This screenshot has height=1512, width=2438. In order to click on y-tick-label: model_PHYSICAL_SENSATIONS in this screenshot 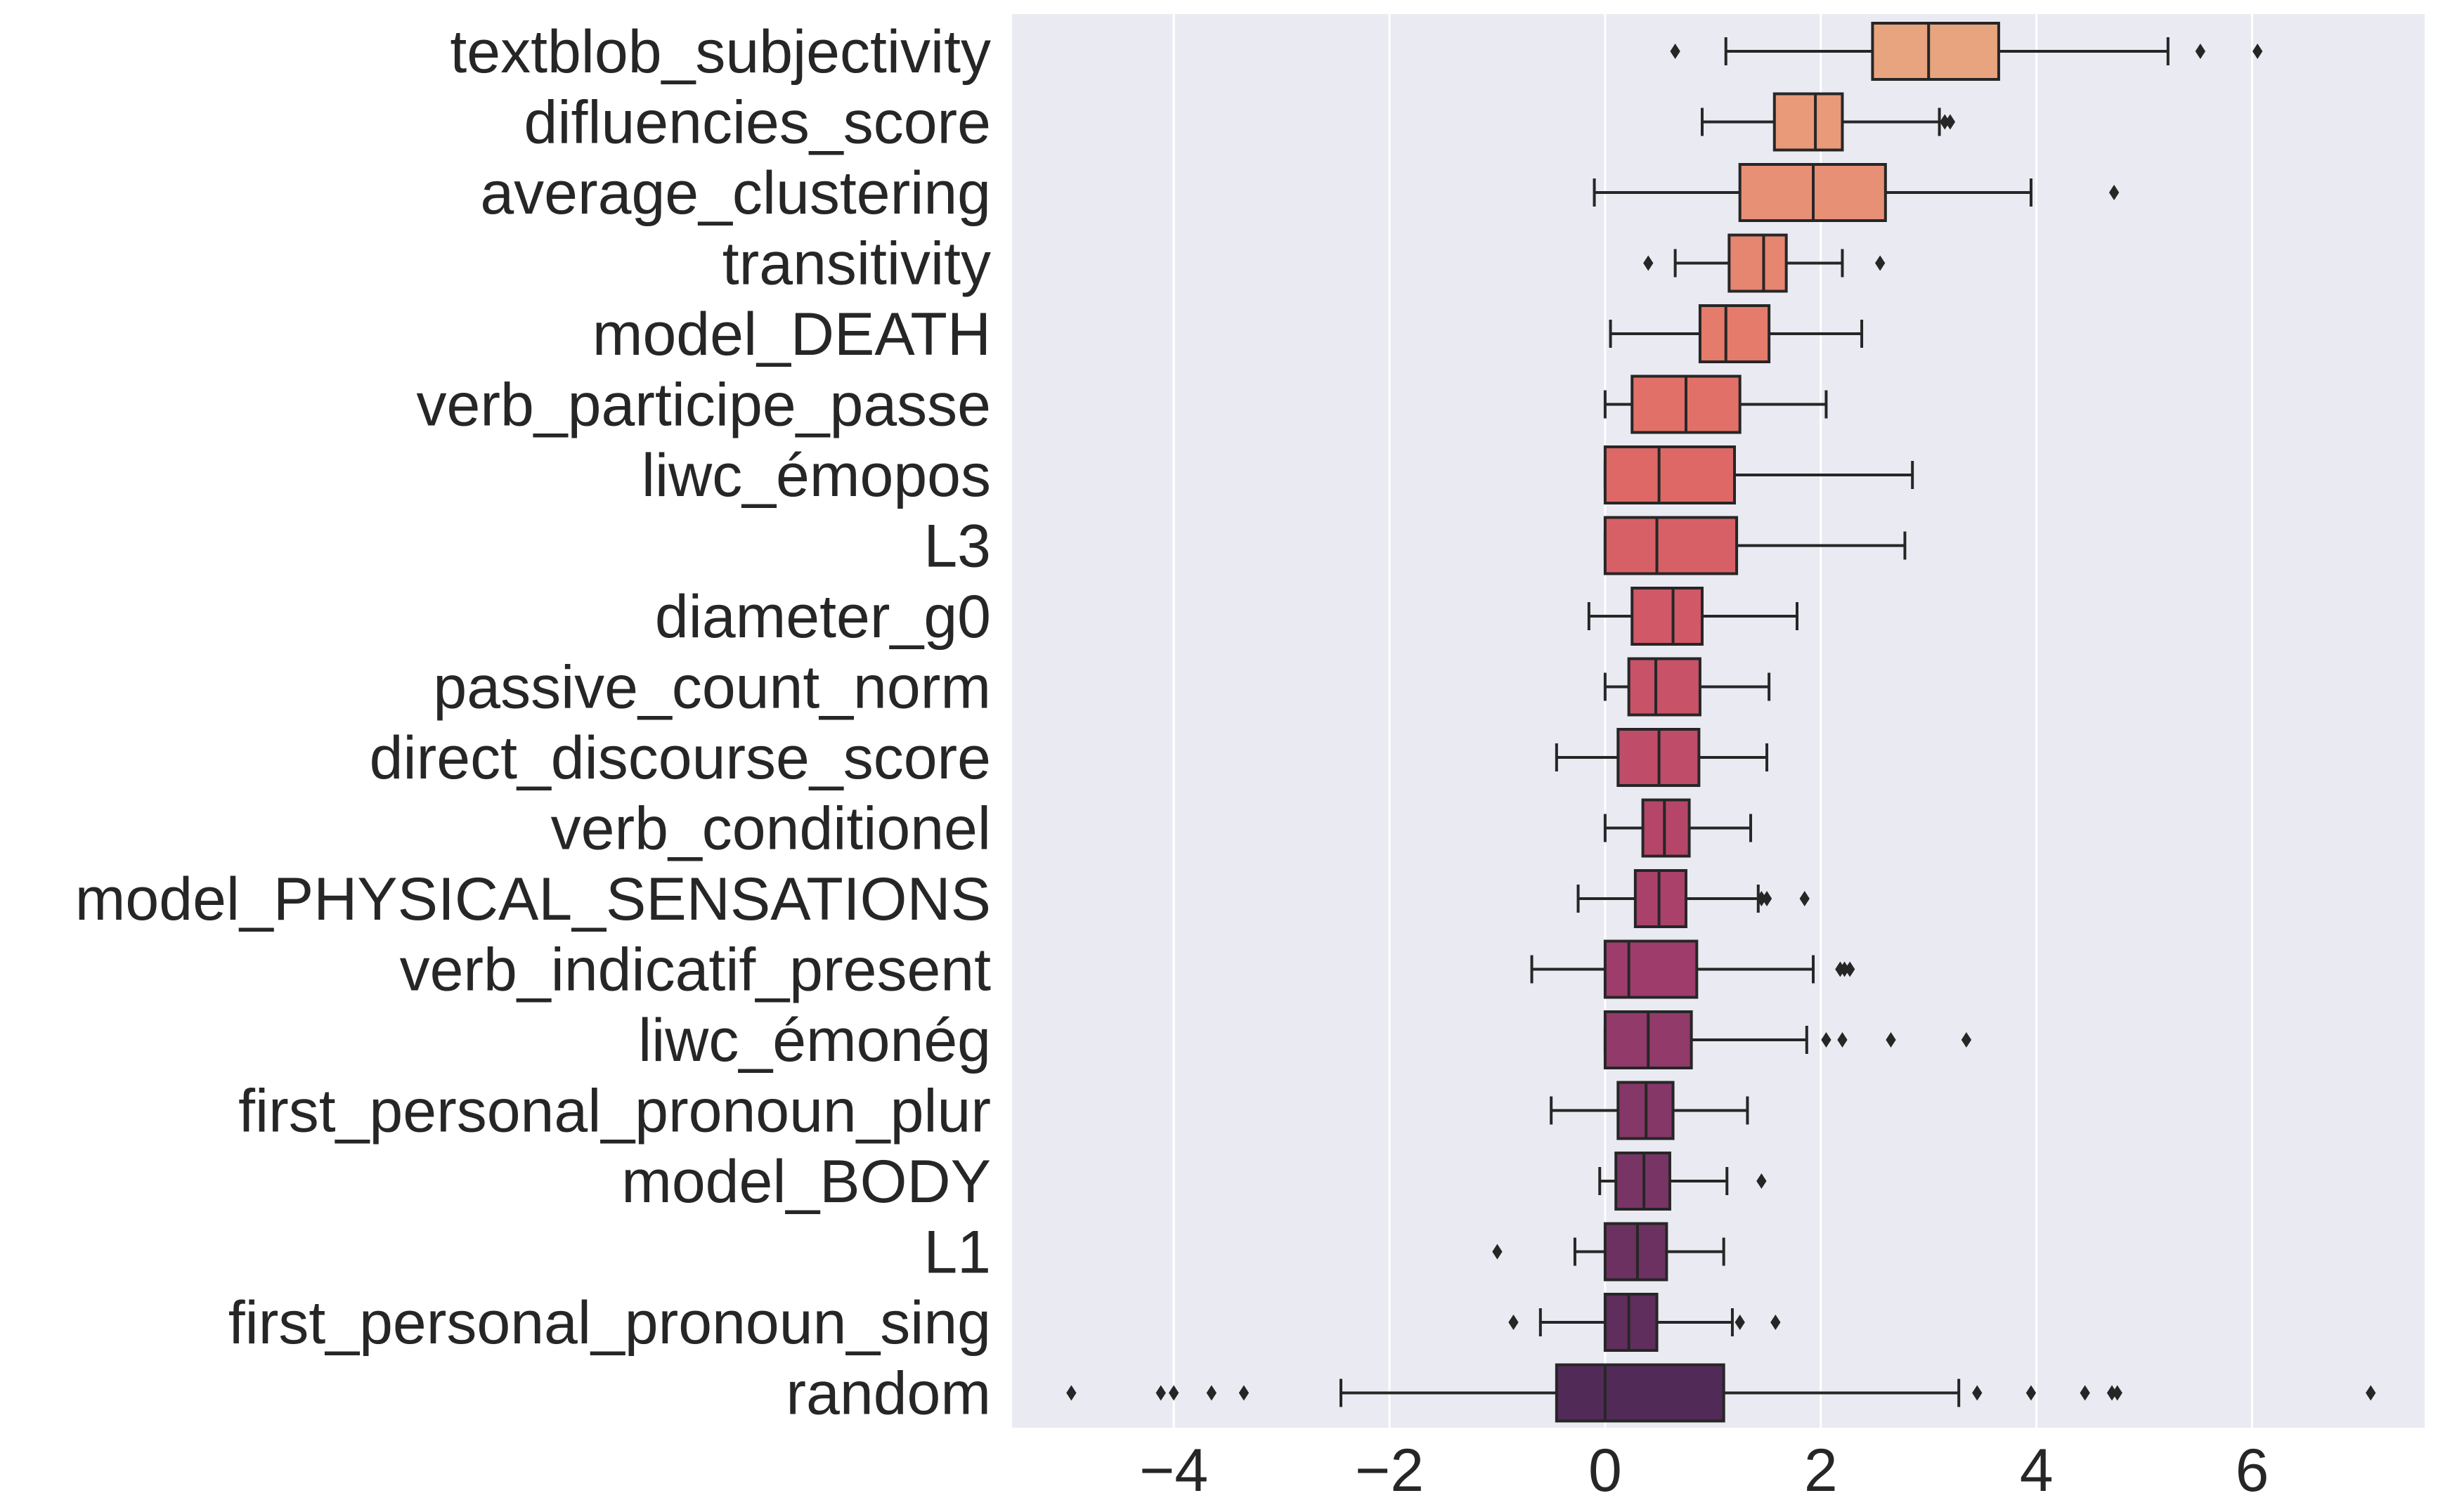, I will do `click(533, 899)`.